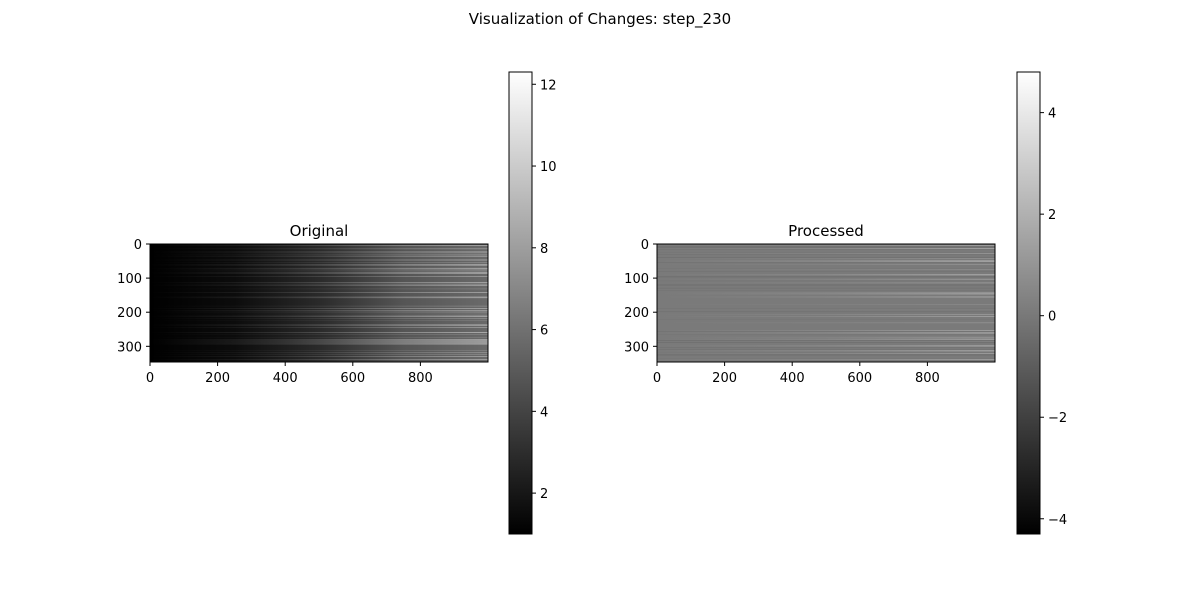 This screenshot has width=1200, height=600. I want to click on colorbar-tick-label: 12, so click(548, 85).